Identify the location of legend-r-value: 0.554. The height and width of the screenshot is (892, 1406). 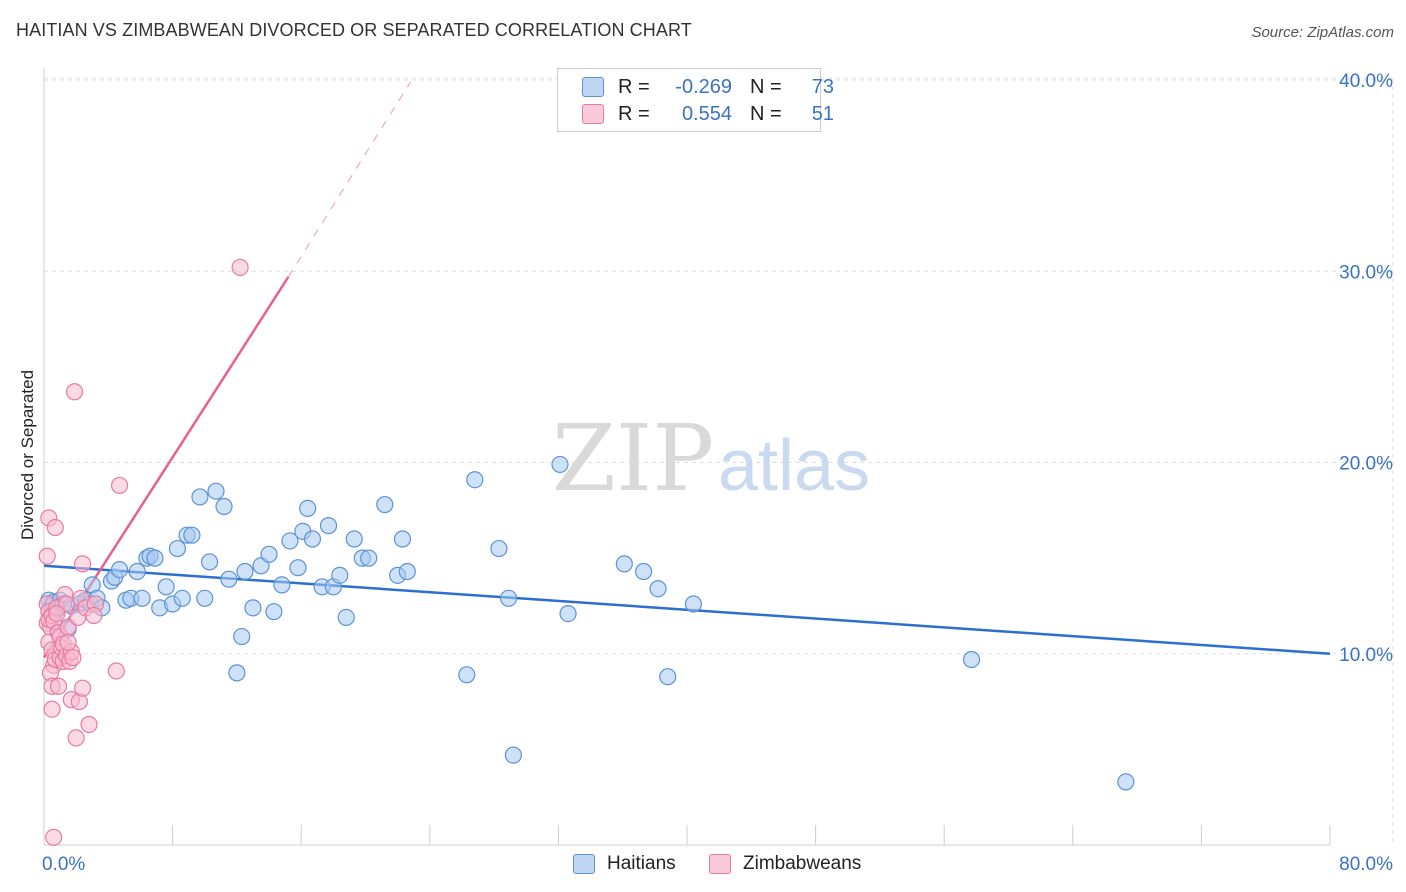
(706, 113).